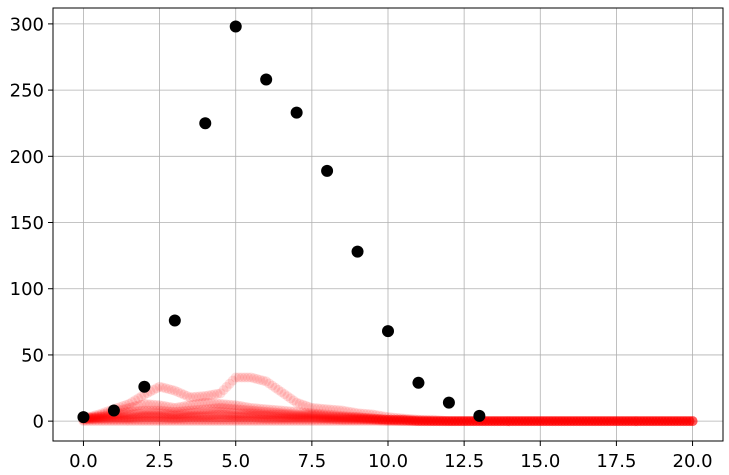  Describe the element at coordinates (266, 79) in the screenshot. I see `black-point` at that location.